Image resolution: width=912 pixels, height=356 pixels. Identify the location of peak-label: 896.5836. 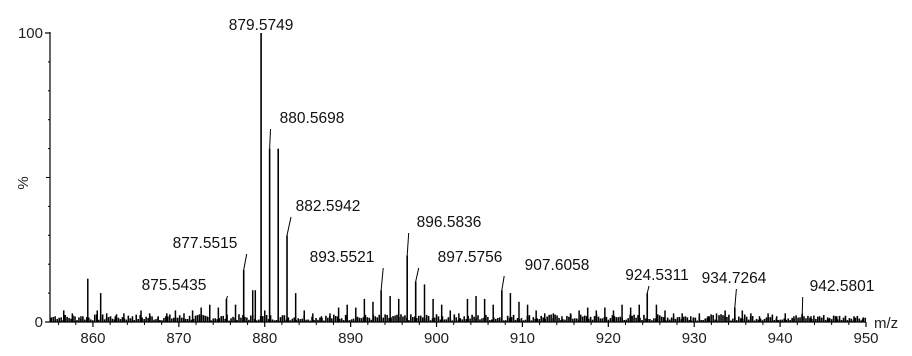
(449, 222).